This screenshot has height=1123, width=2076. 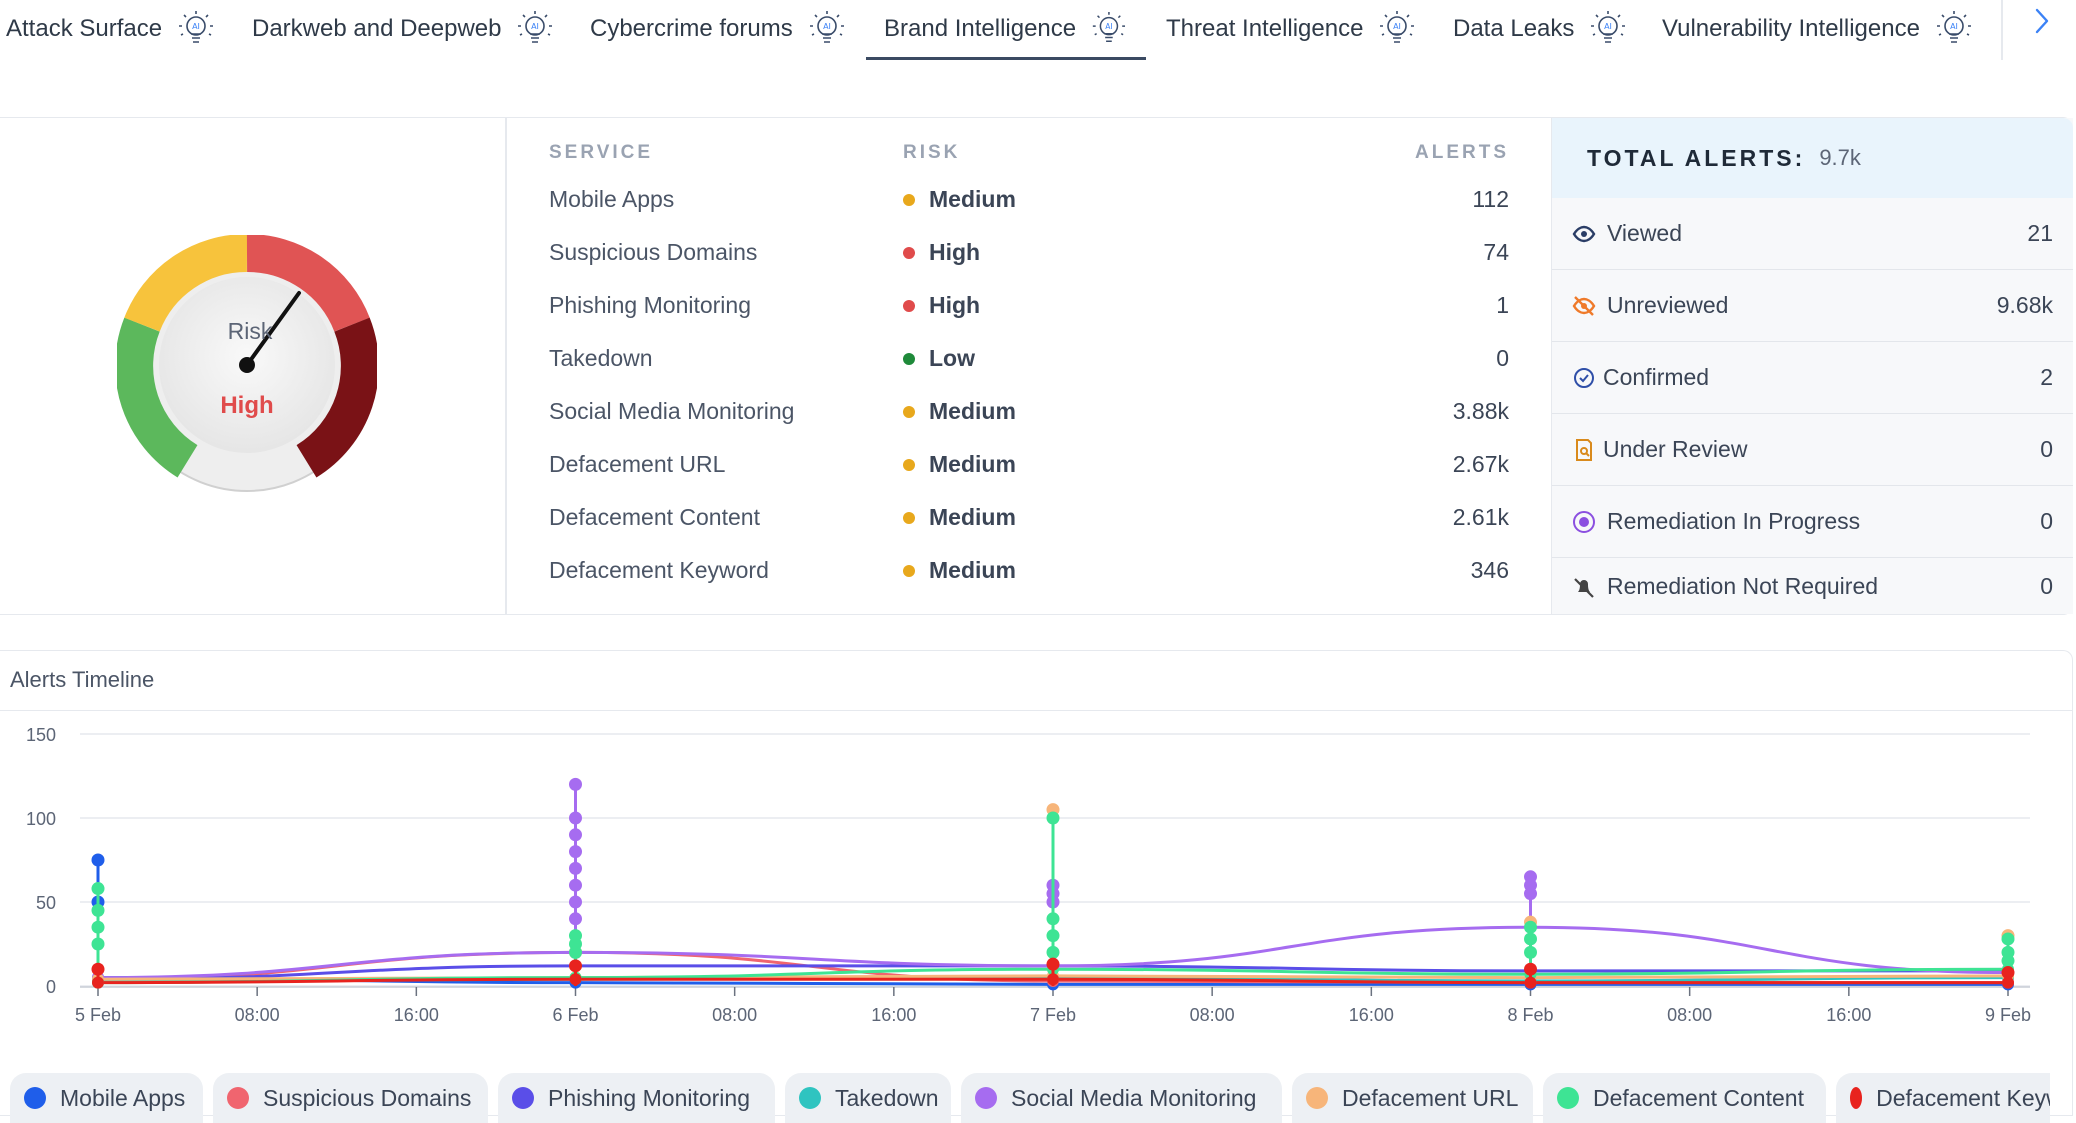 What do you see at coordinates (1584, 306) in the screenshot?
I see `eye-off-icon` at bounding box center [1584, 306].